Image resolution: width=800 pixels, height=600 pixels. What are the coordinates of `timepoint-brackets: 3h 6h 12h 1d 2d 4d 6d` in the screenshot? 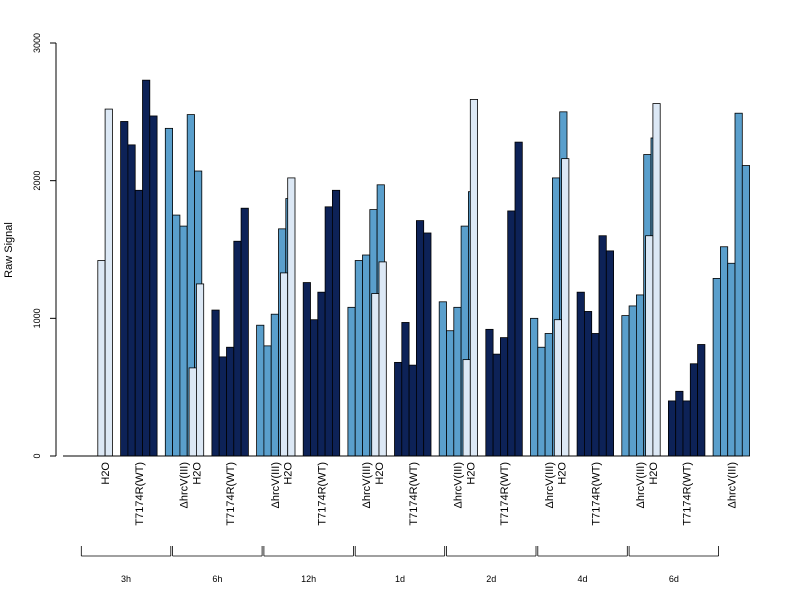 It's located at (399, 565).